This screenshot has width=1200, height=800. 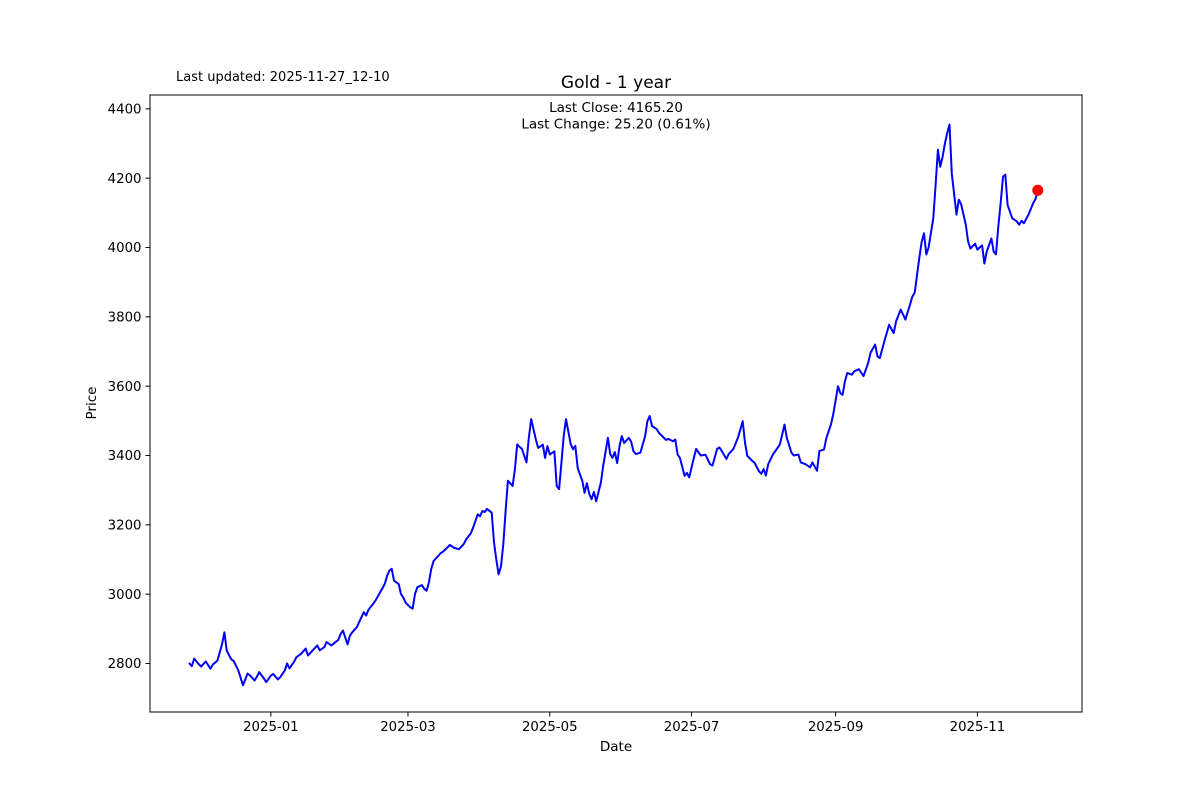 I want to click on chart-title: Gold - 1 year, so click(x=616, y=83).